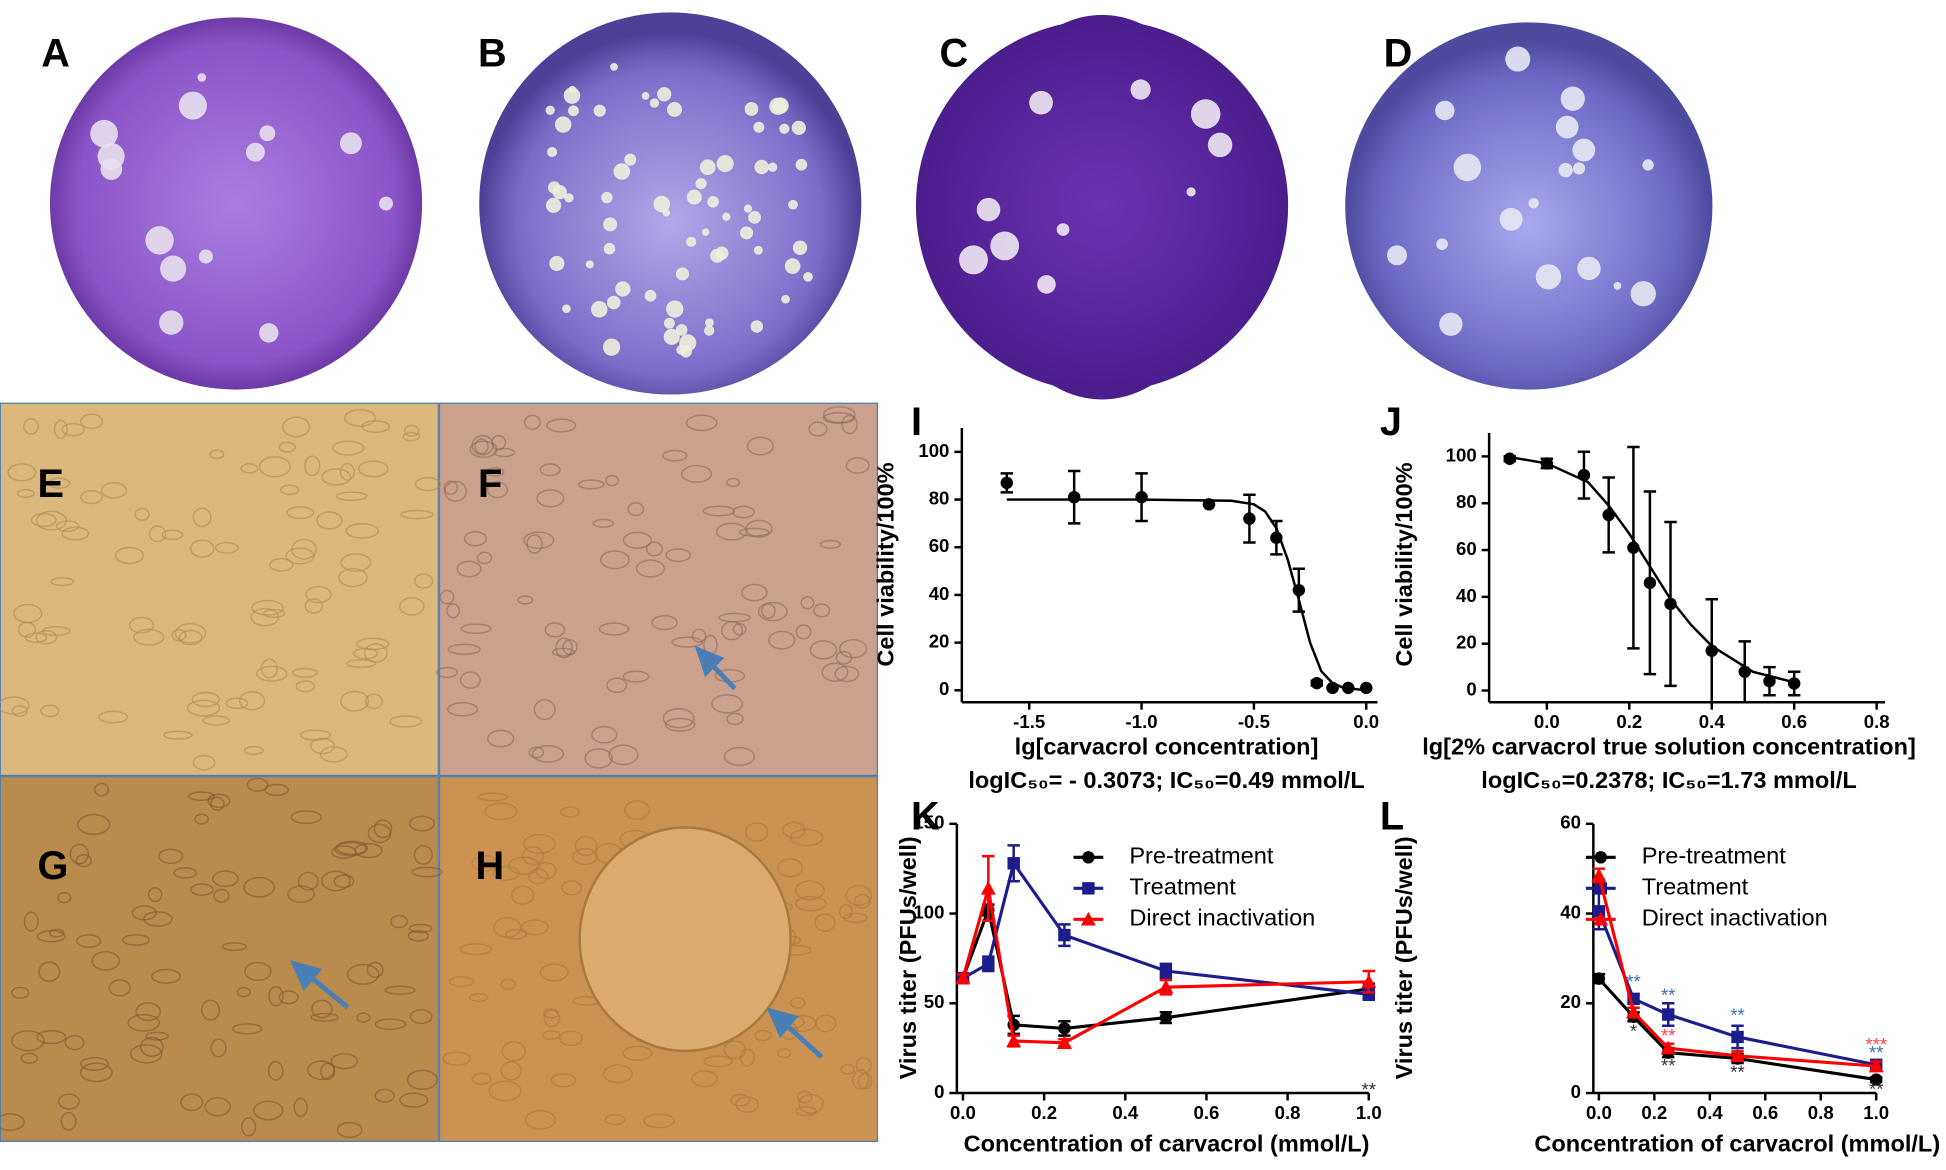  Describe the element at coordinates (939, 1091) in the screenshot. I see `y-tick-label: 0` at that location.